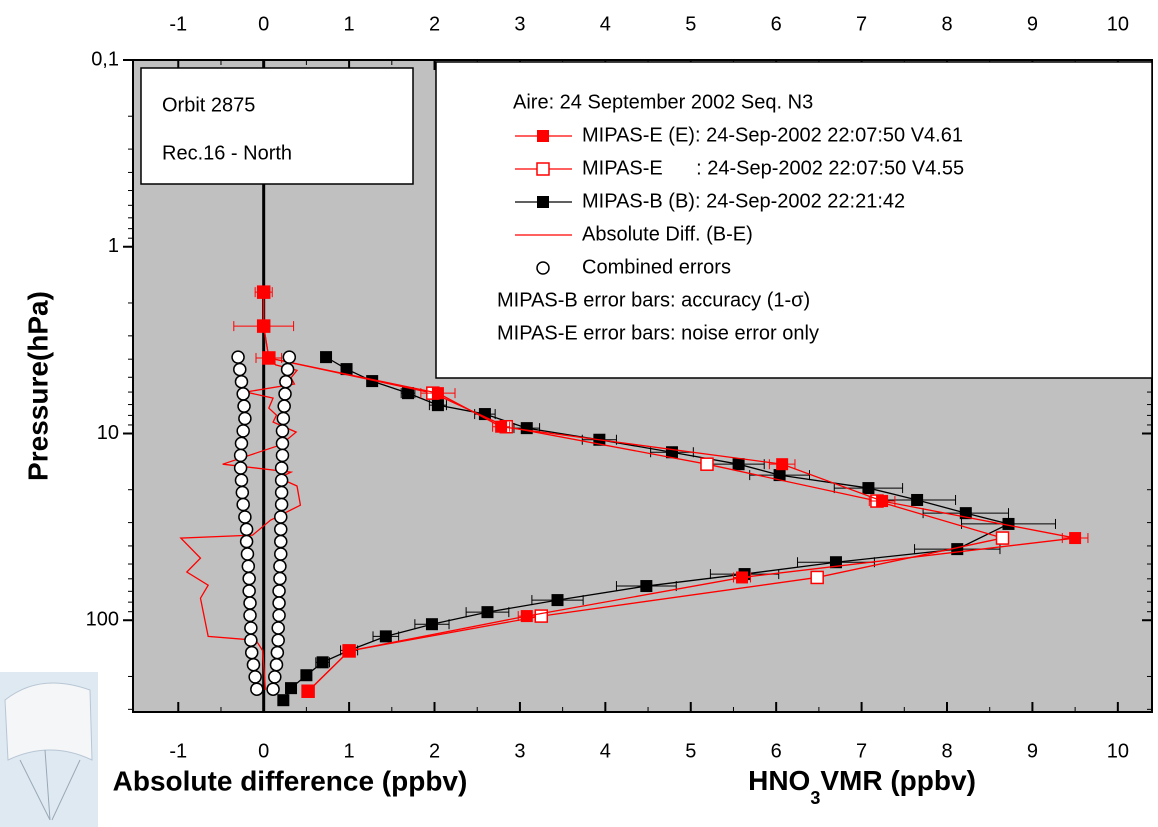 This screenshot has width=1158, height=827. I want to click on x-tick-label: 6, so click(776, 751).